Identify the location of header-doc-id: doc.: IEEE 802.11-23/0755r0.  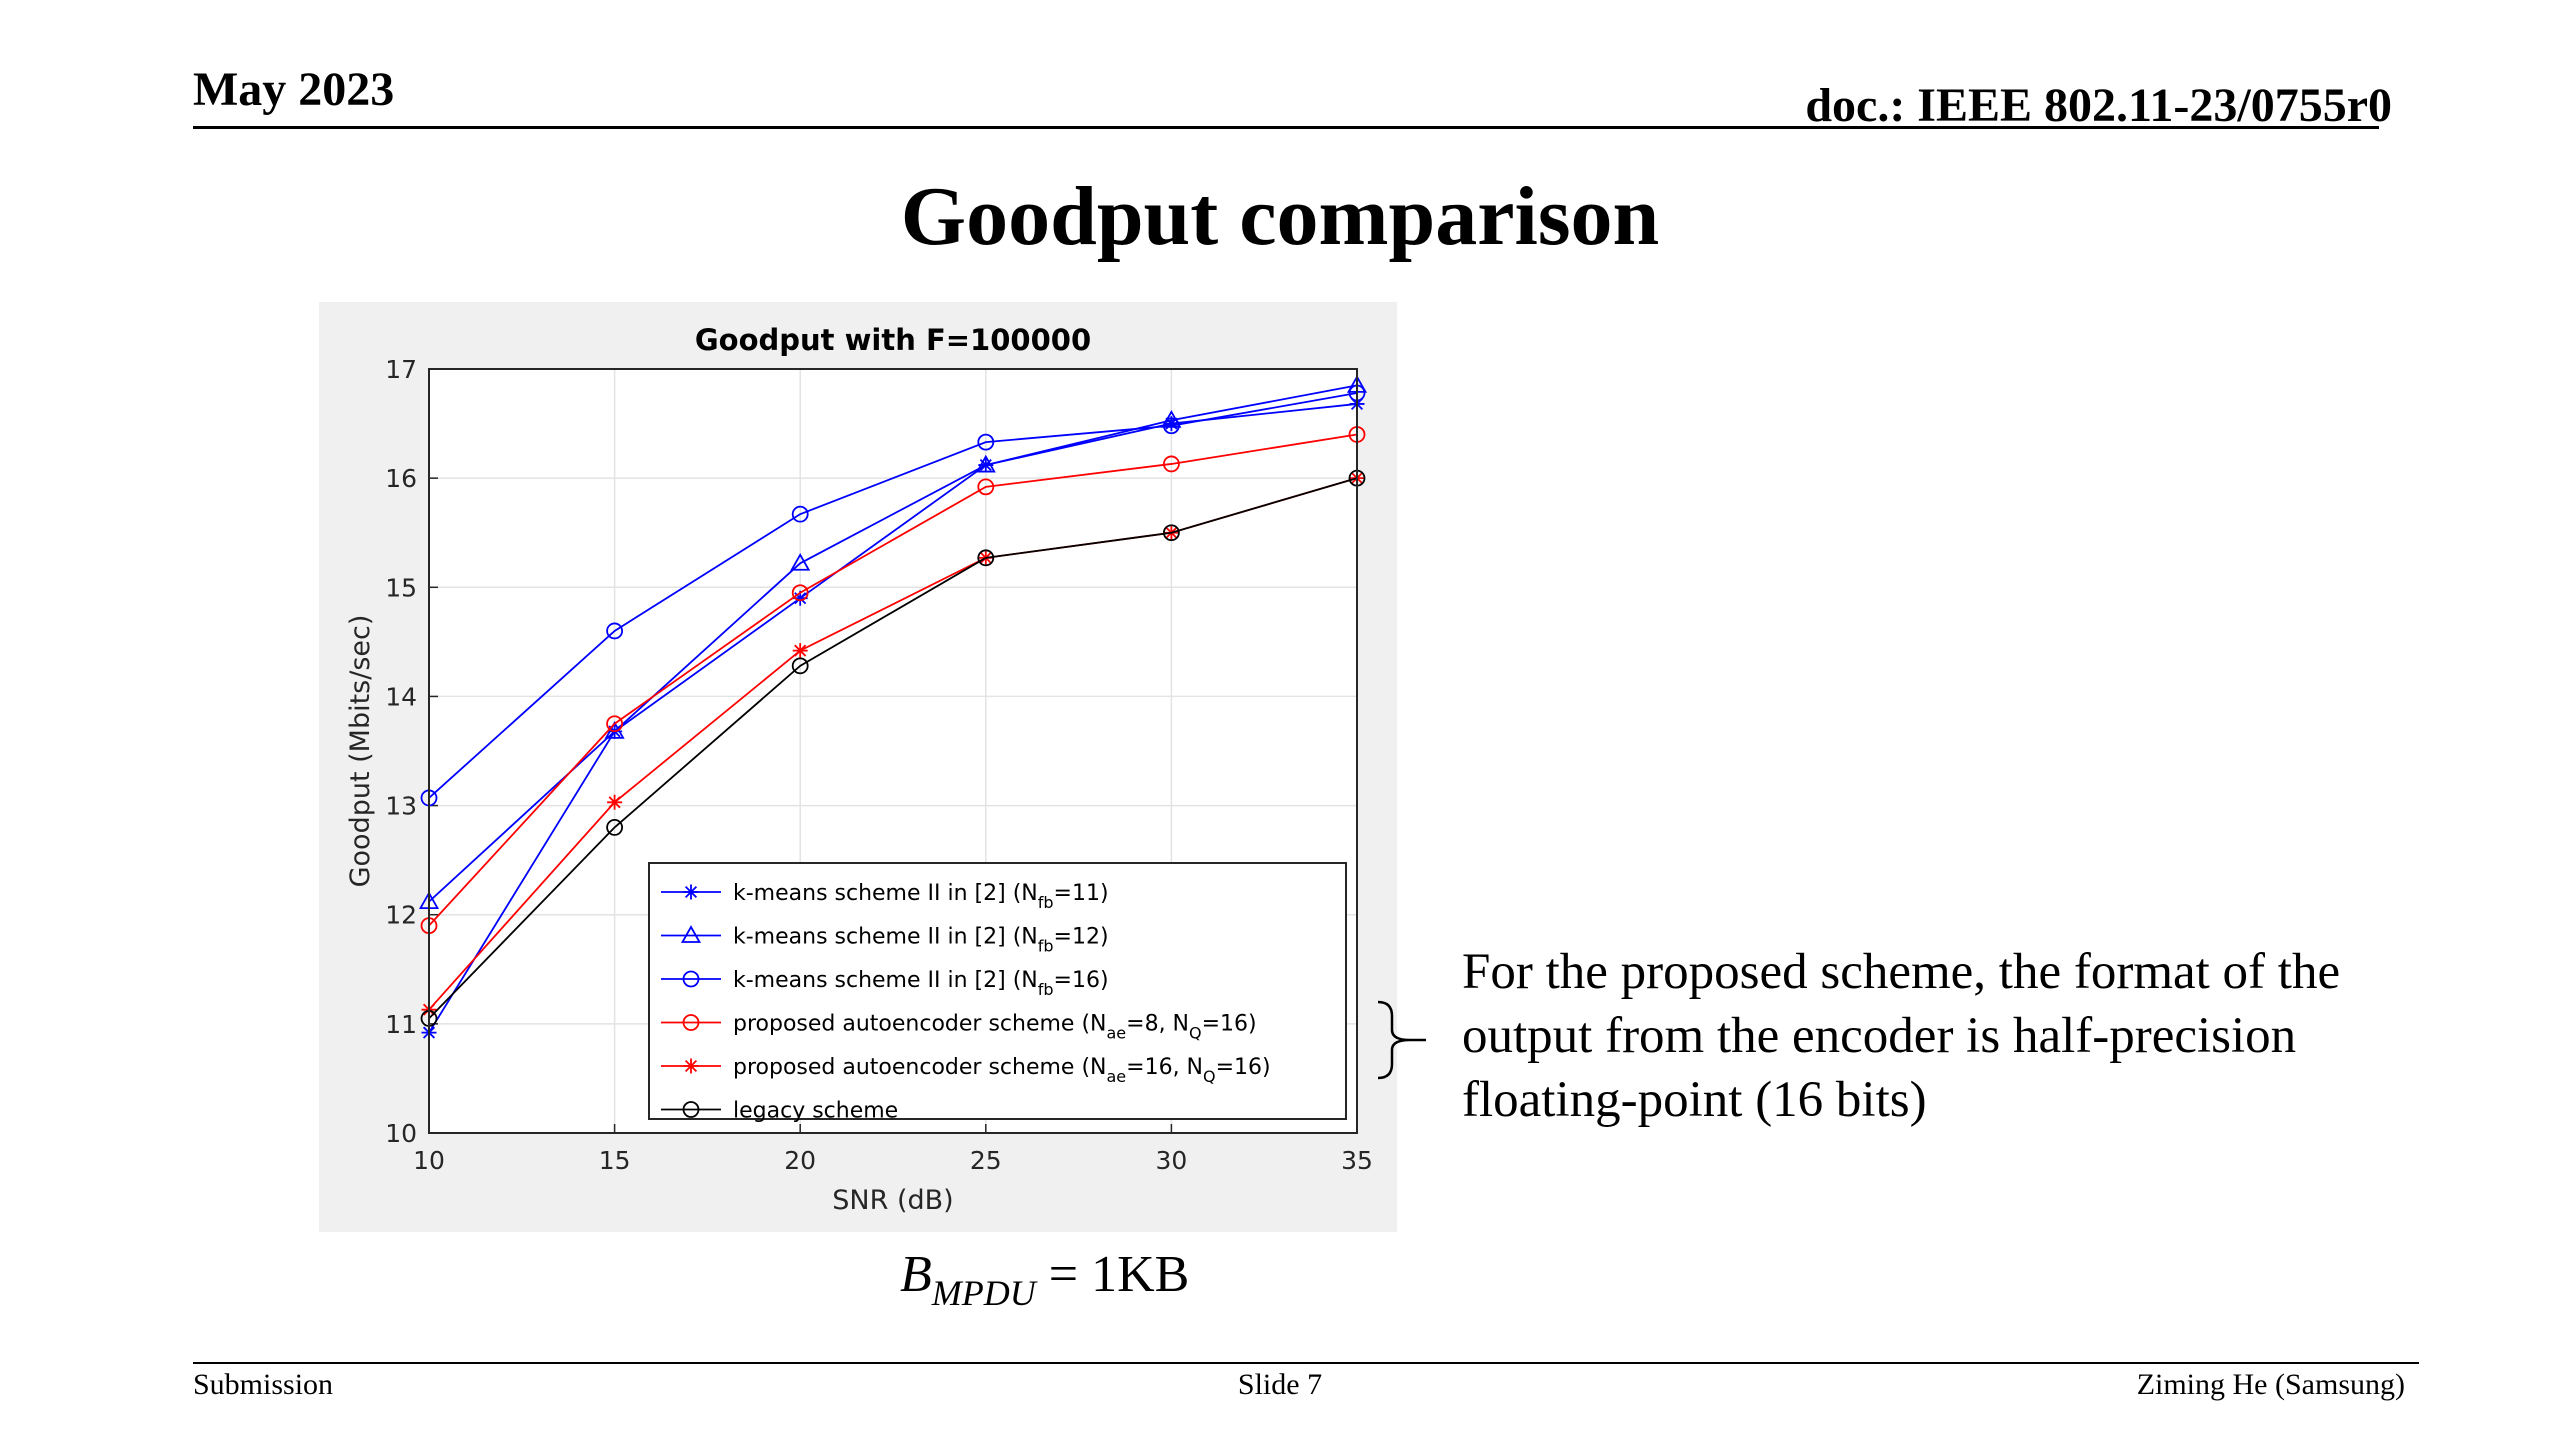
(2098, 105).